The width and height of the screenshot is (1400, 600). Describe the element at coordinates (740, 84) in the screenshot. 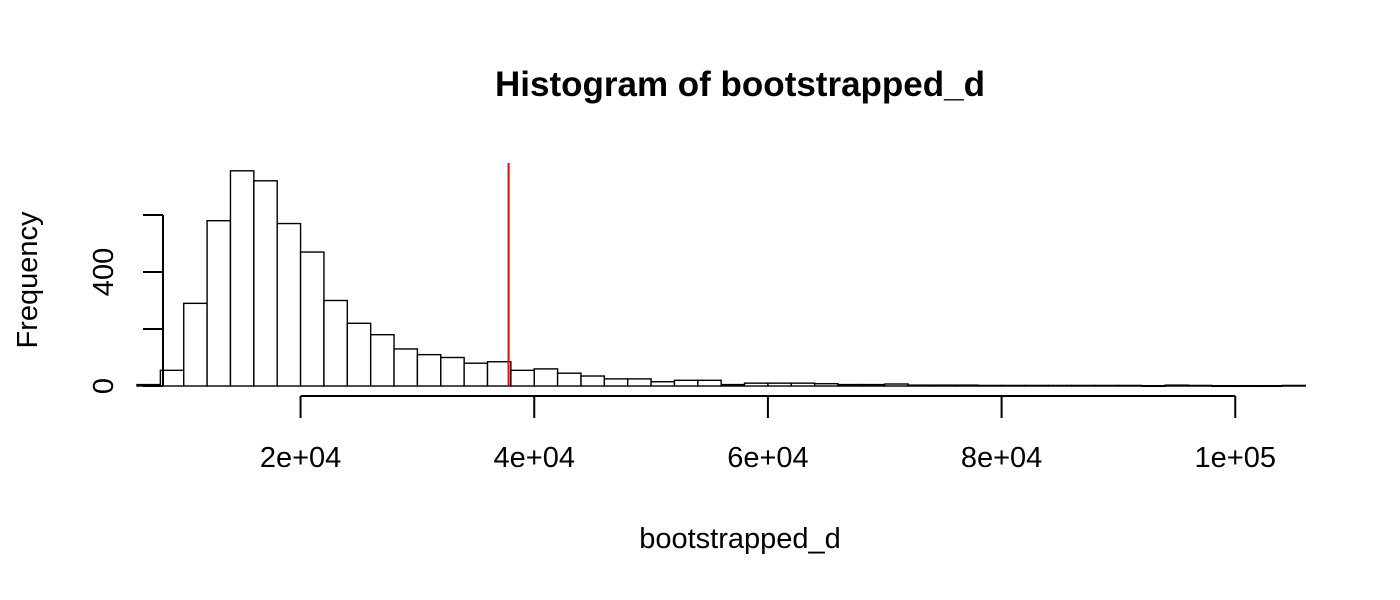

I see `chart-title: Histogram of bootstrapped_d` at that location.